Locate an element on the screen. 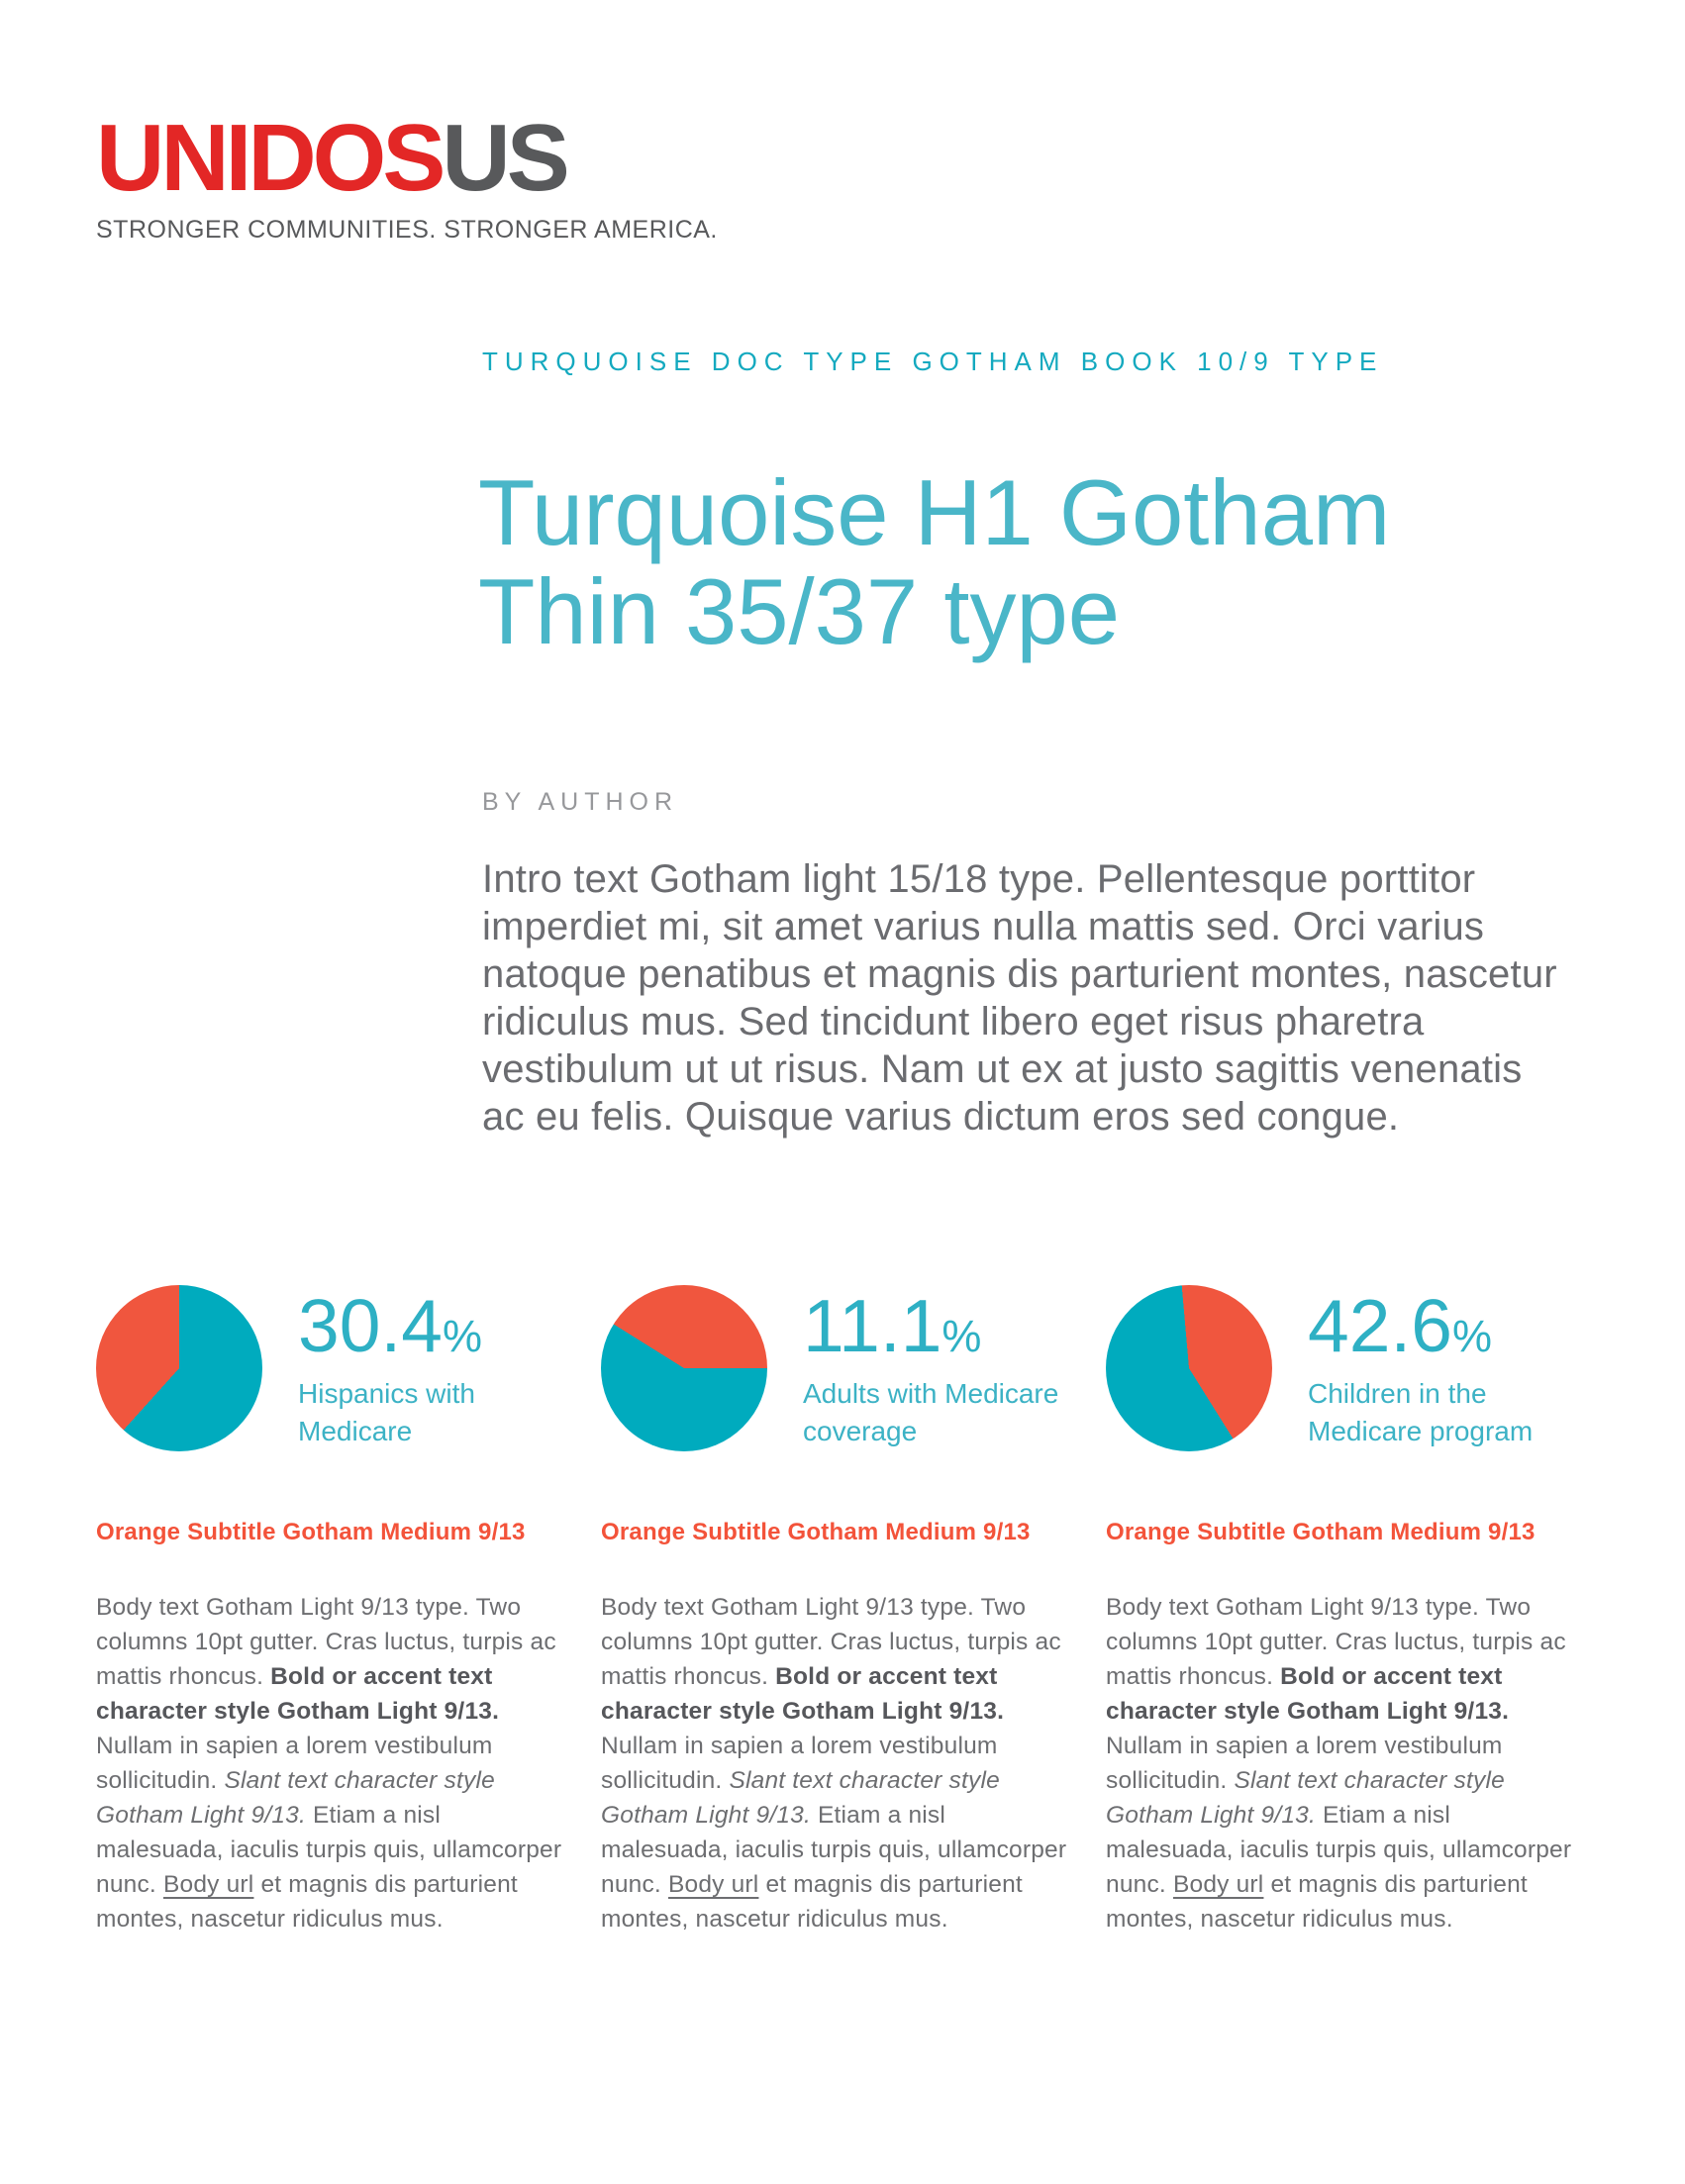 The image size is (1685, 2184). stat-number: 11.1 is located at coordinates (872, 1325).